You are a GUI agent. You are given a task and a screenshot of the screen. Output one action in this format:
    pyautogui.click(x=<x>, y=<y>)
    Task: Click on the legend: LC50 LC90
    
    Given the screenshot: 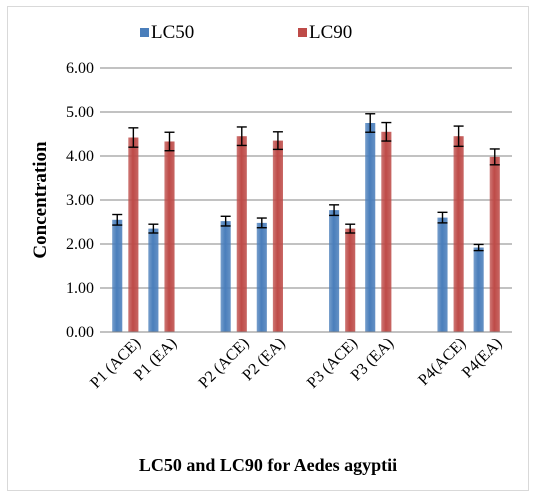 What is the action you would take?
    pyautogui.click(x=246, y=32)
    